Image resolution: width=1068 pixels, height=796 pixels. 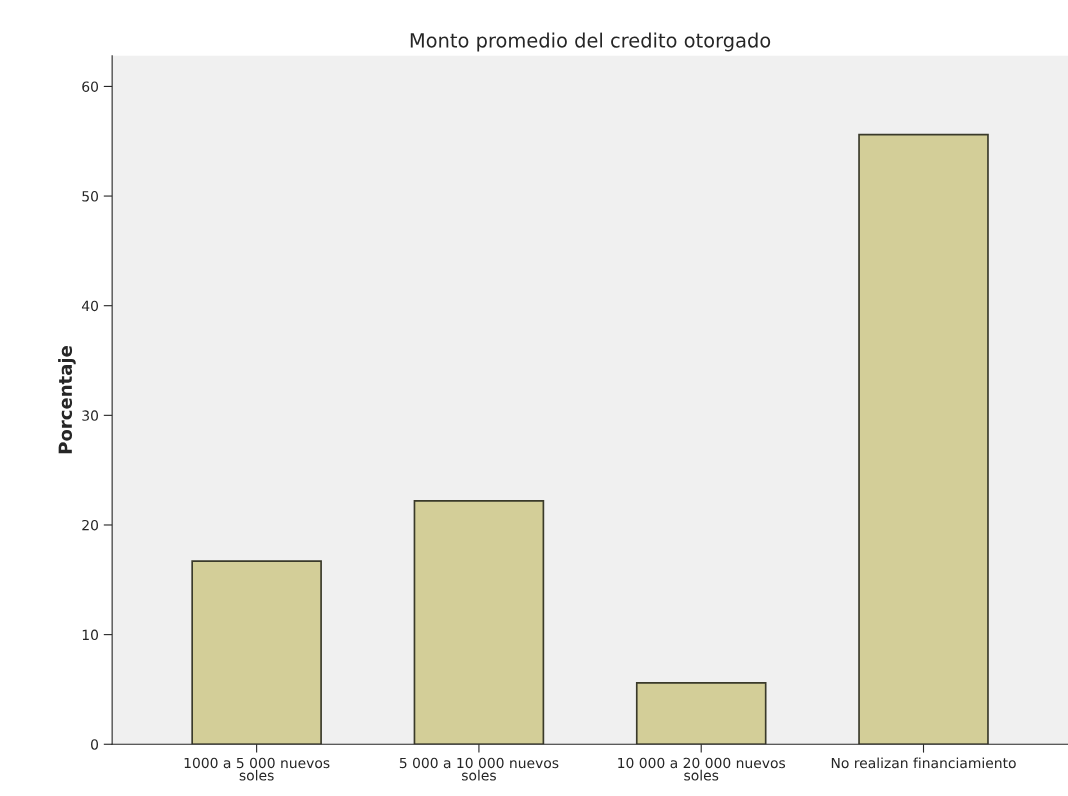 I want to click on y-tick-label: 20, so click(x=90, y=525).